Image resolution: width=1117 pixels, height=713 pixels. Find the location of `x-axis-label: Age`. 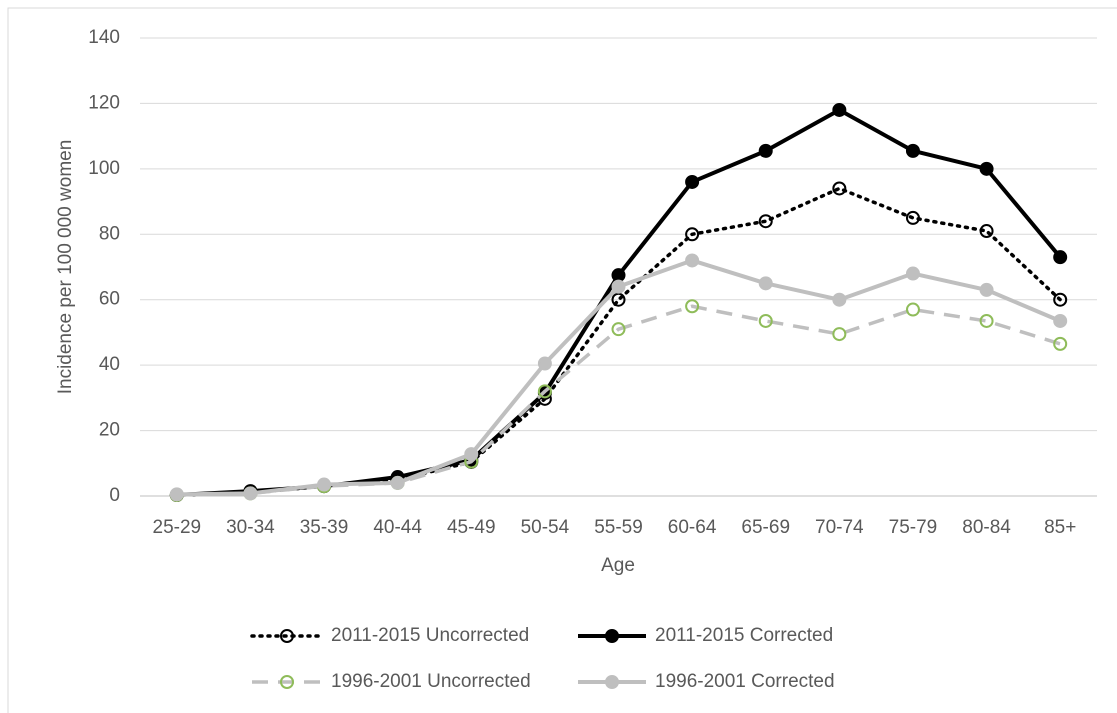

x-axis-label: Age is located at coordinates (618, 565).